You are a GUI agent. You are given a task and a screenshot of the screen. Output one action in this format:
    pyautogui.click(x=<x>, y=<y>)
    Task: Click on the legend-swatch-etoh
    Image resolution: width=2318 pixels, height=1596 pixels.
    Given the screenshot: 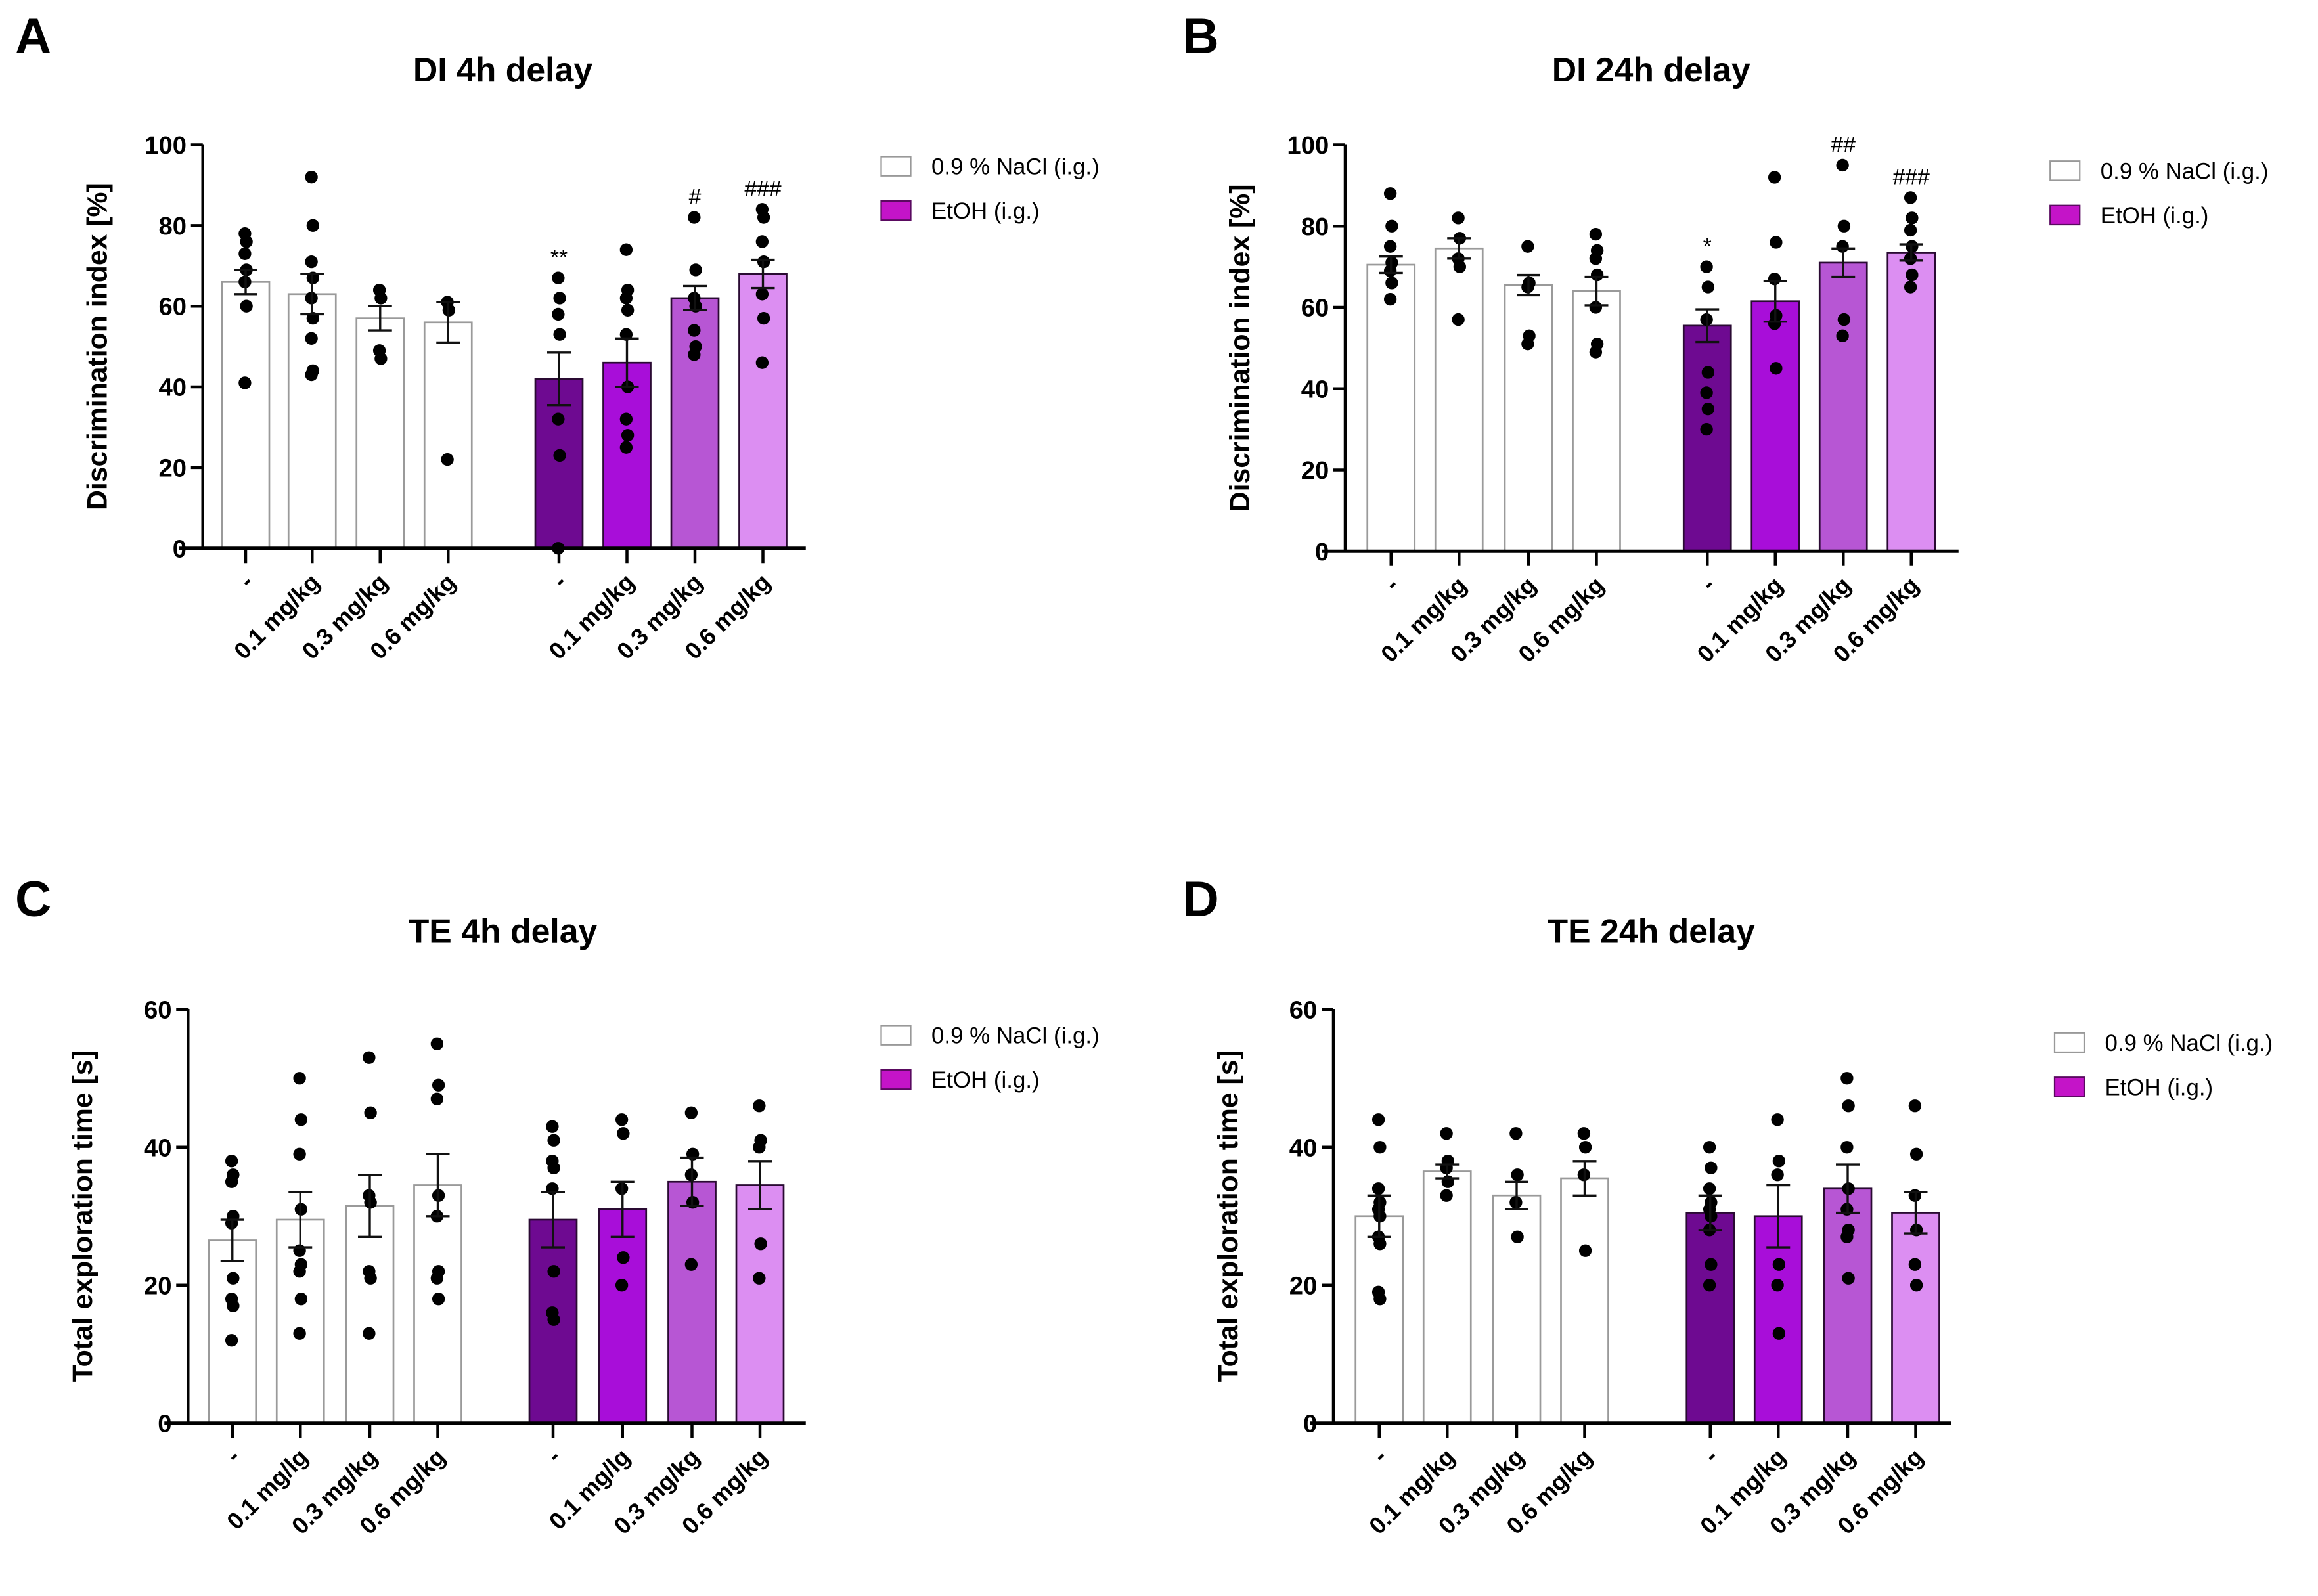 What is the action you would take?
    pyautogui.click(x=896, y=210)
    